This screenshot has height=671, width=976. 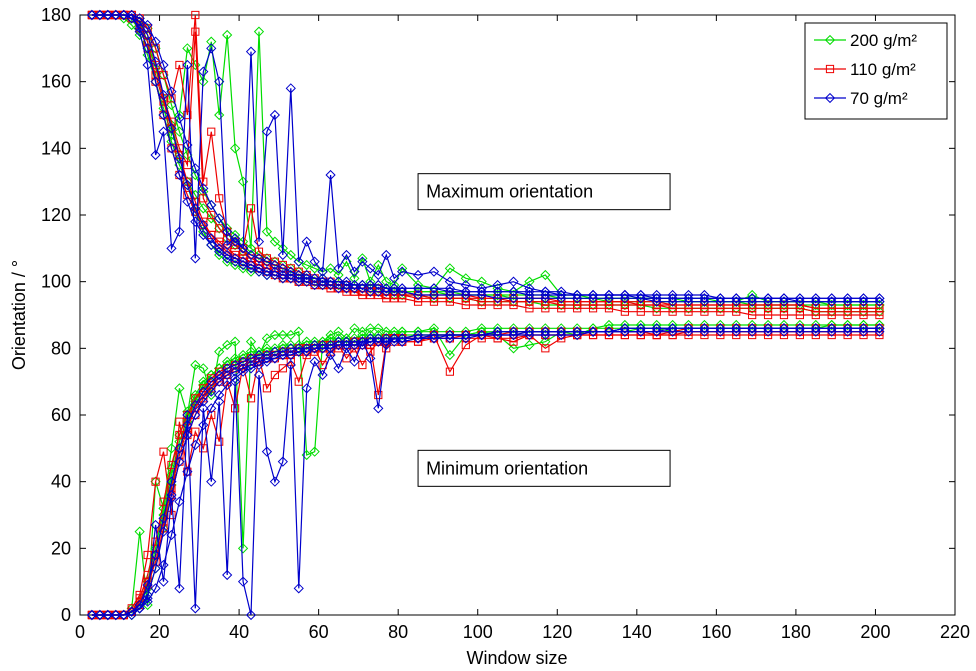 I want to click on y-tick-label: 180, so click(x=56, y=15).